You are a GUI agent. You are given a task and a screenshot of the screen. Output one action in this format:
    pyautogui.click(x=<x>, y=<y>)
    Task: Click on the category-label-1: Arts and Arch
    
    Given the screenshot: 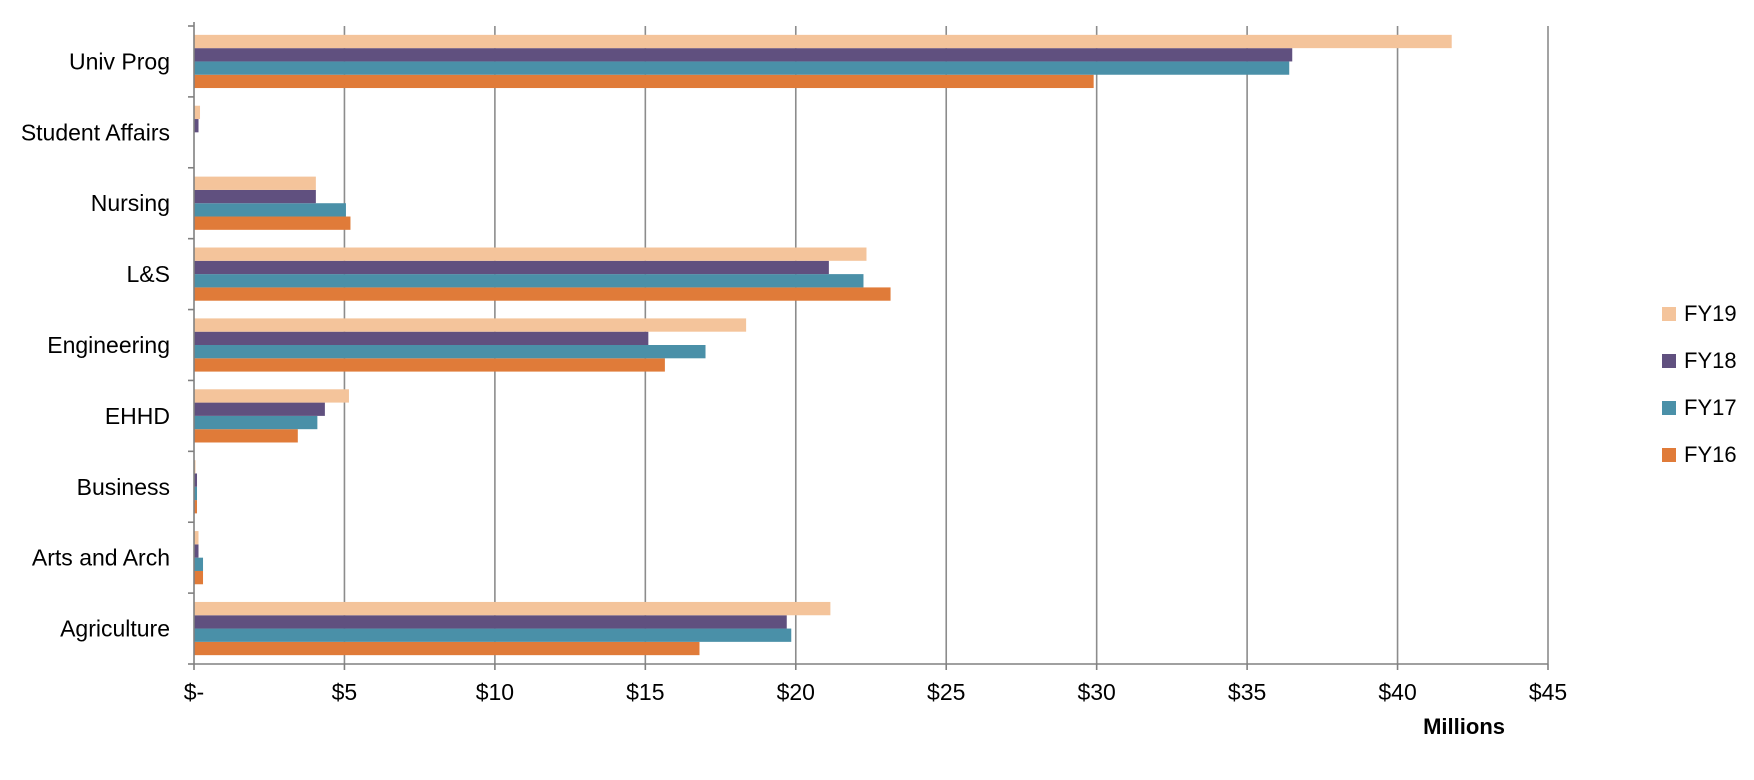 What is the action you would take?
    pyautogui.click(x=101, y=558)
    